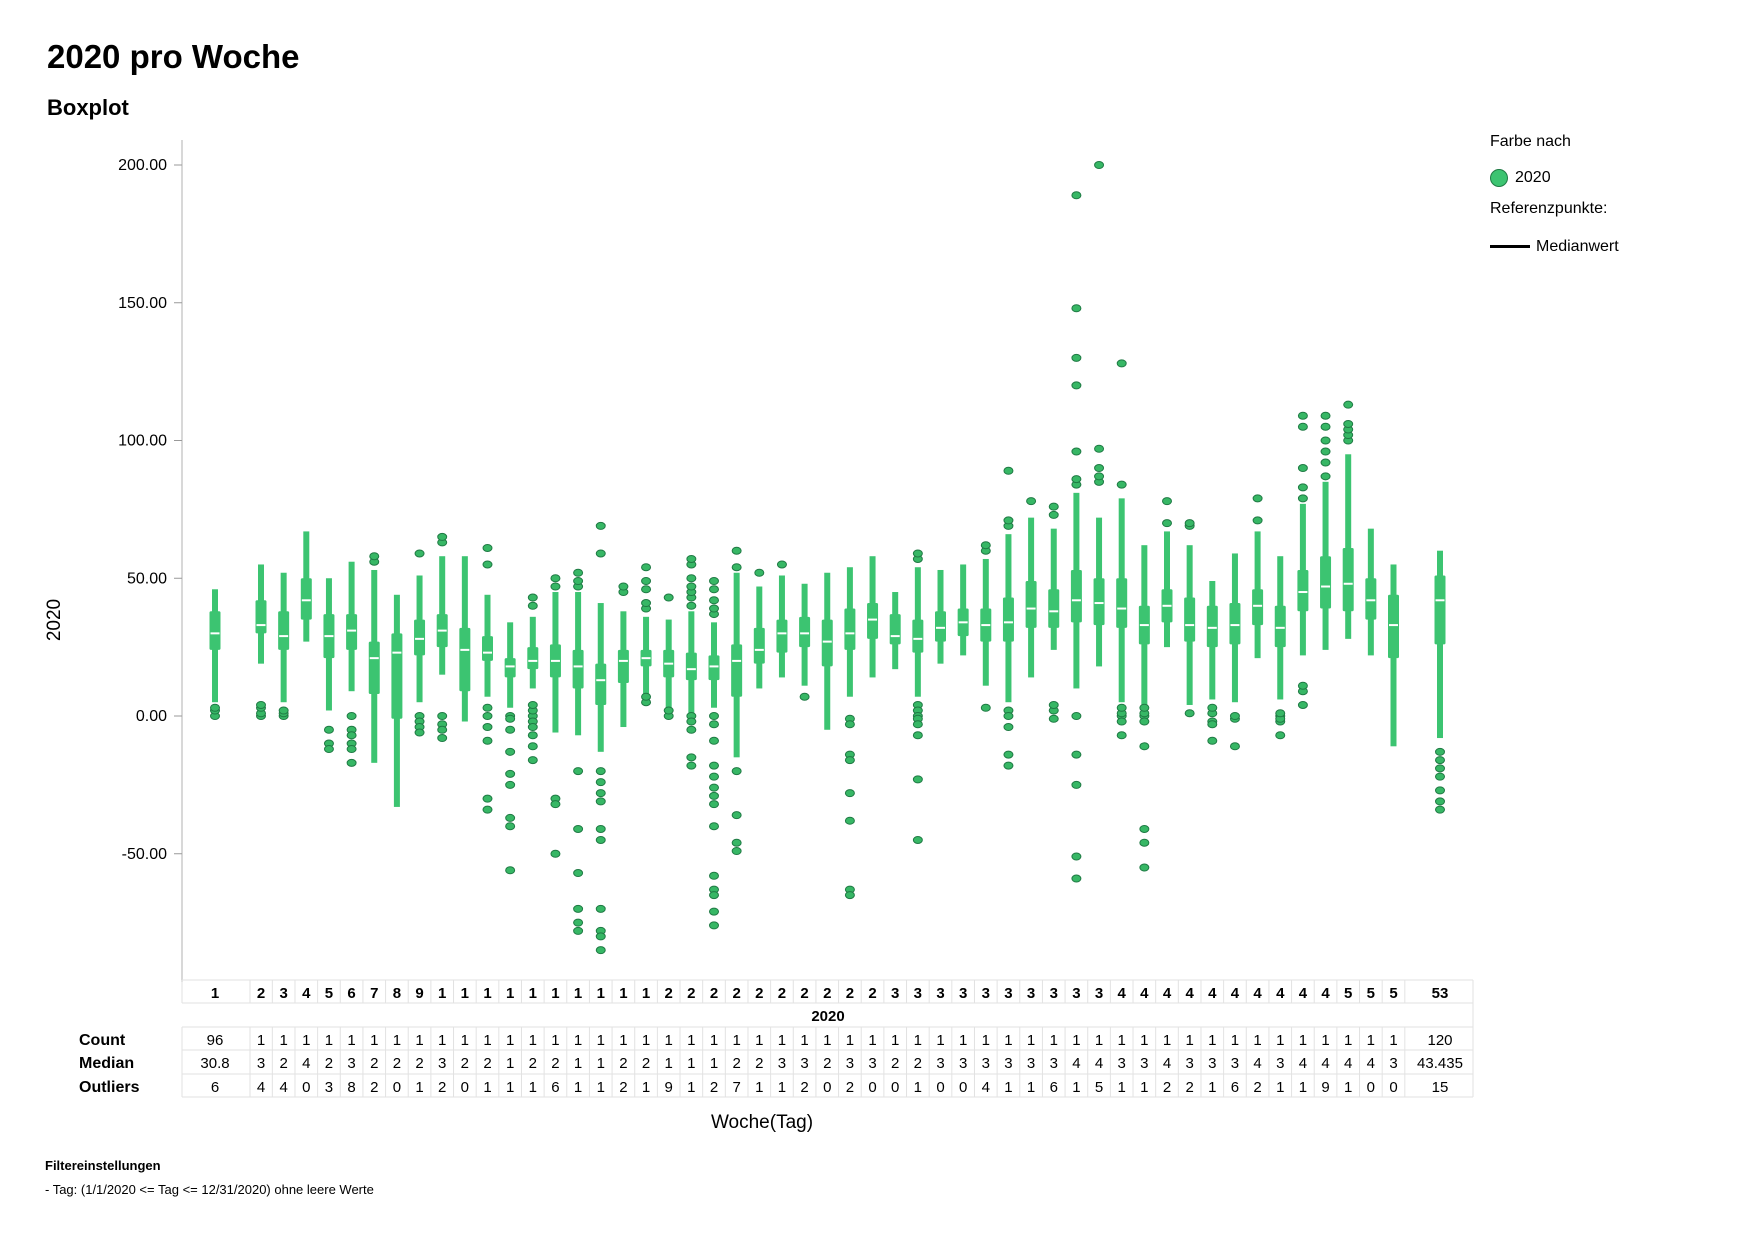  I want to click on row-label-count: Count, so click(102, 1040).